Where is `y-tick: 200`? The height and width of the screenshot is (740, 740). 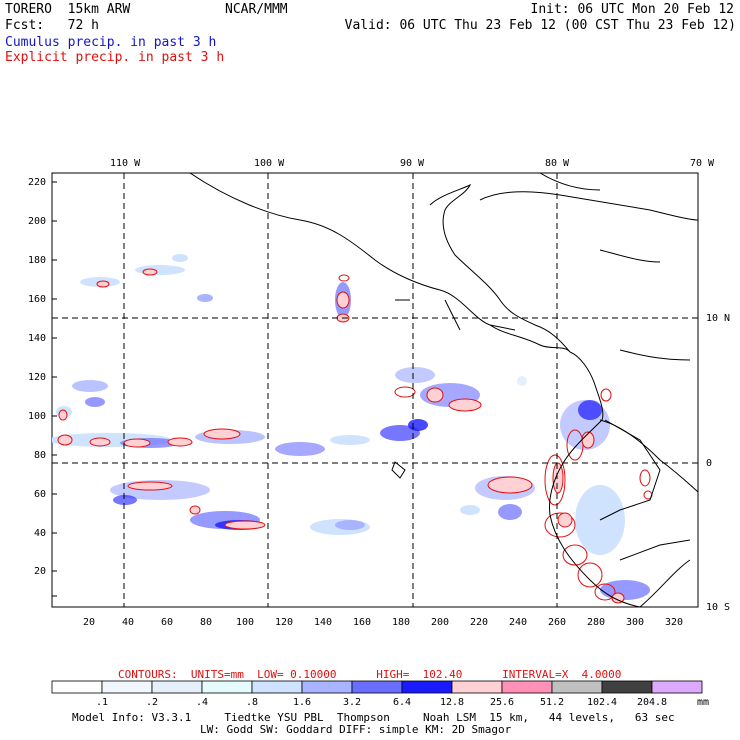
y-tick: 200 is located at coordinates (37, 221).